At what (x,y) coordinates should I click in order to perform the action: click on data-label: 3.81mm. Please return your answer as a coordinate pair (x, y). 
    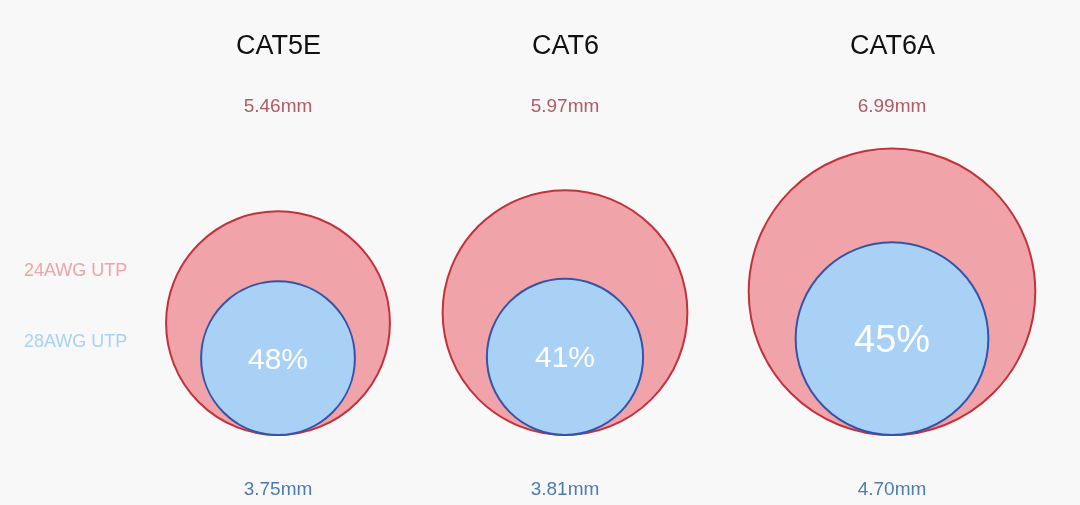
    Looking at the image, I should click on (565, 488).